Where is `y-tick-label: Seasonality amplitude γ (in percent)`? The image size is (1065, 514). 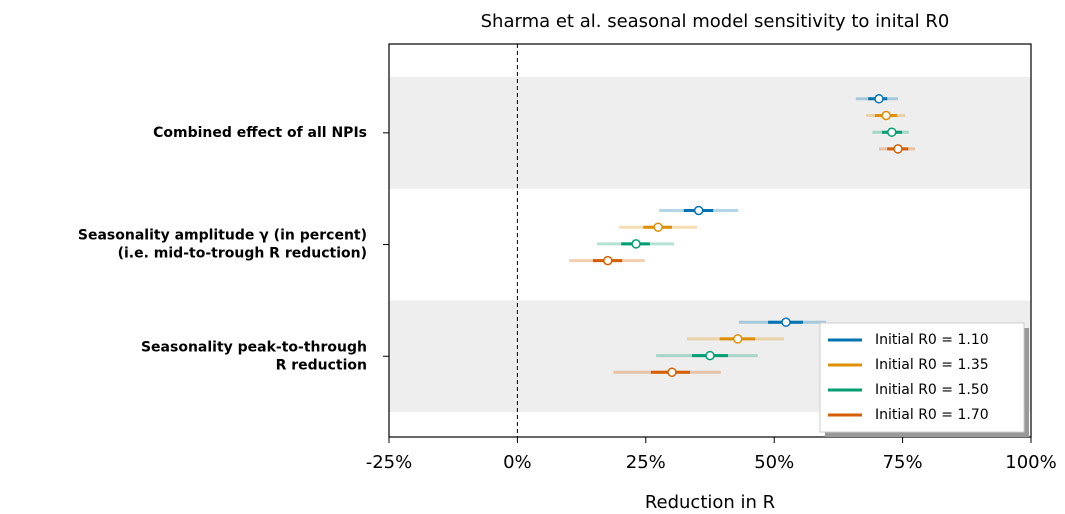
y-tick-label: Seasonality amplitude γ (in percent) is located at coordinates (222, 236).